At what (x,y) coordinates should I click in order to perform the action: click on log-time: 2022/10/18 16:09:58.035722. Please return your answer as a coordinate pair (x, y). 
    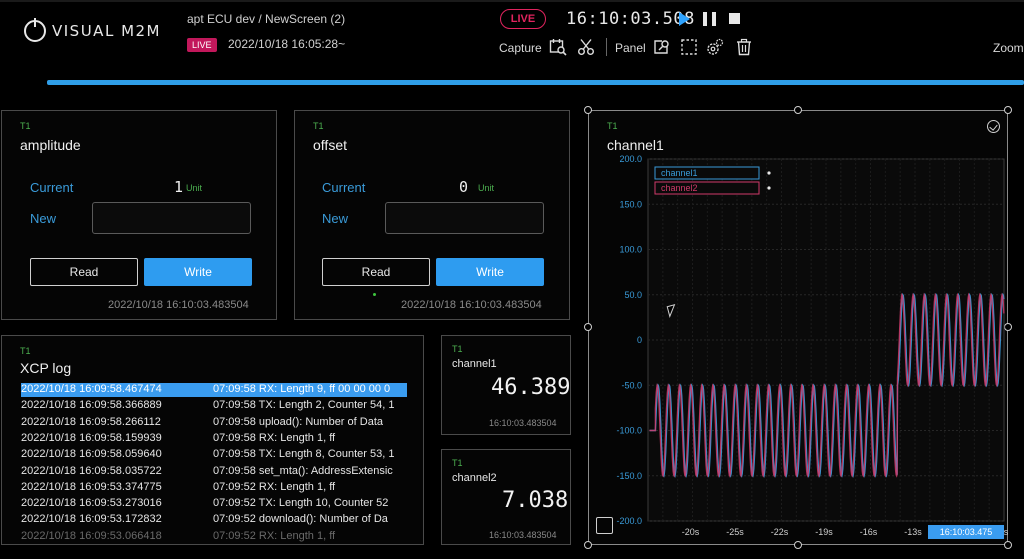
    Looking at the image, I should click on (91, 470).